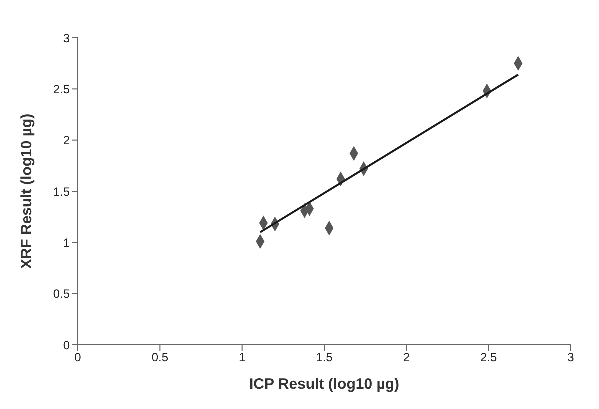 The image size is (599, 409). What do you see at coordinates (406, 357) in the screenshot?
I see `x-tick-label: 2` at bounding box center [406, 357].